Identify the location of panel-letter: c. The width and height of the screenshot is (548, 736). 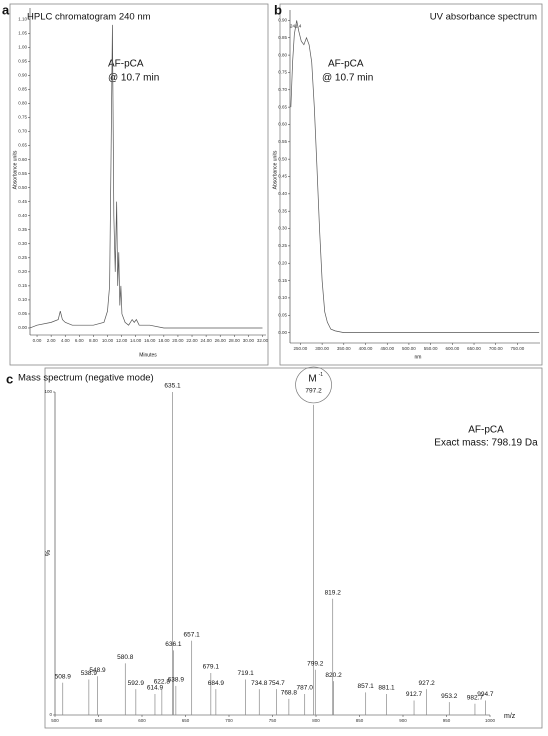
(9, 378).